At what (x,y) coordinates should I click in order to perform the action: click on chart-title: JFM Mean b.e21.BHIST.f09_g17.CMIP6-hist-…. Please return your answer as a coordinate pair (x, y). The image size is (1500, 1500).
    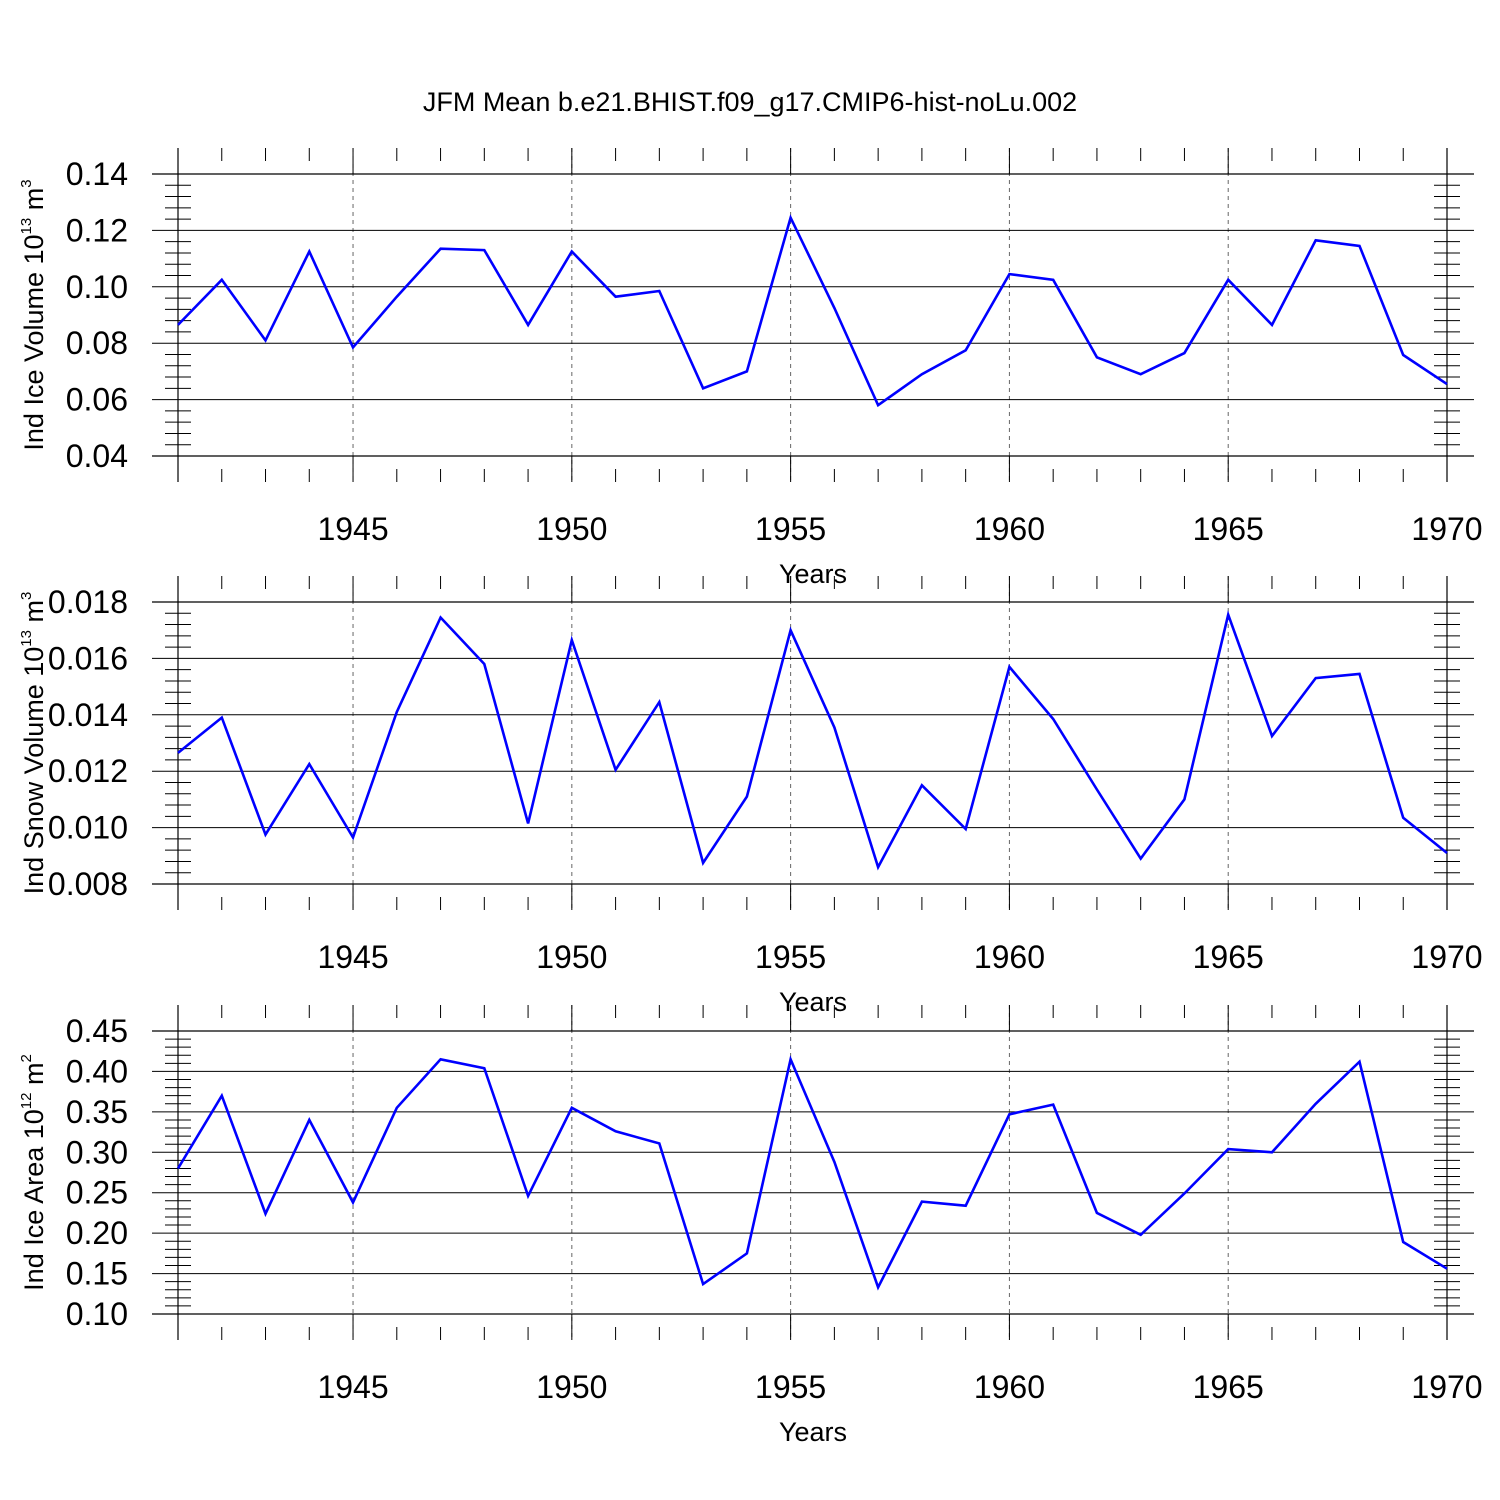
    Looking at the image, I should click on (750, 102).